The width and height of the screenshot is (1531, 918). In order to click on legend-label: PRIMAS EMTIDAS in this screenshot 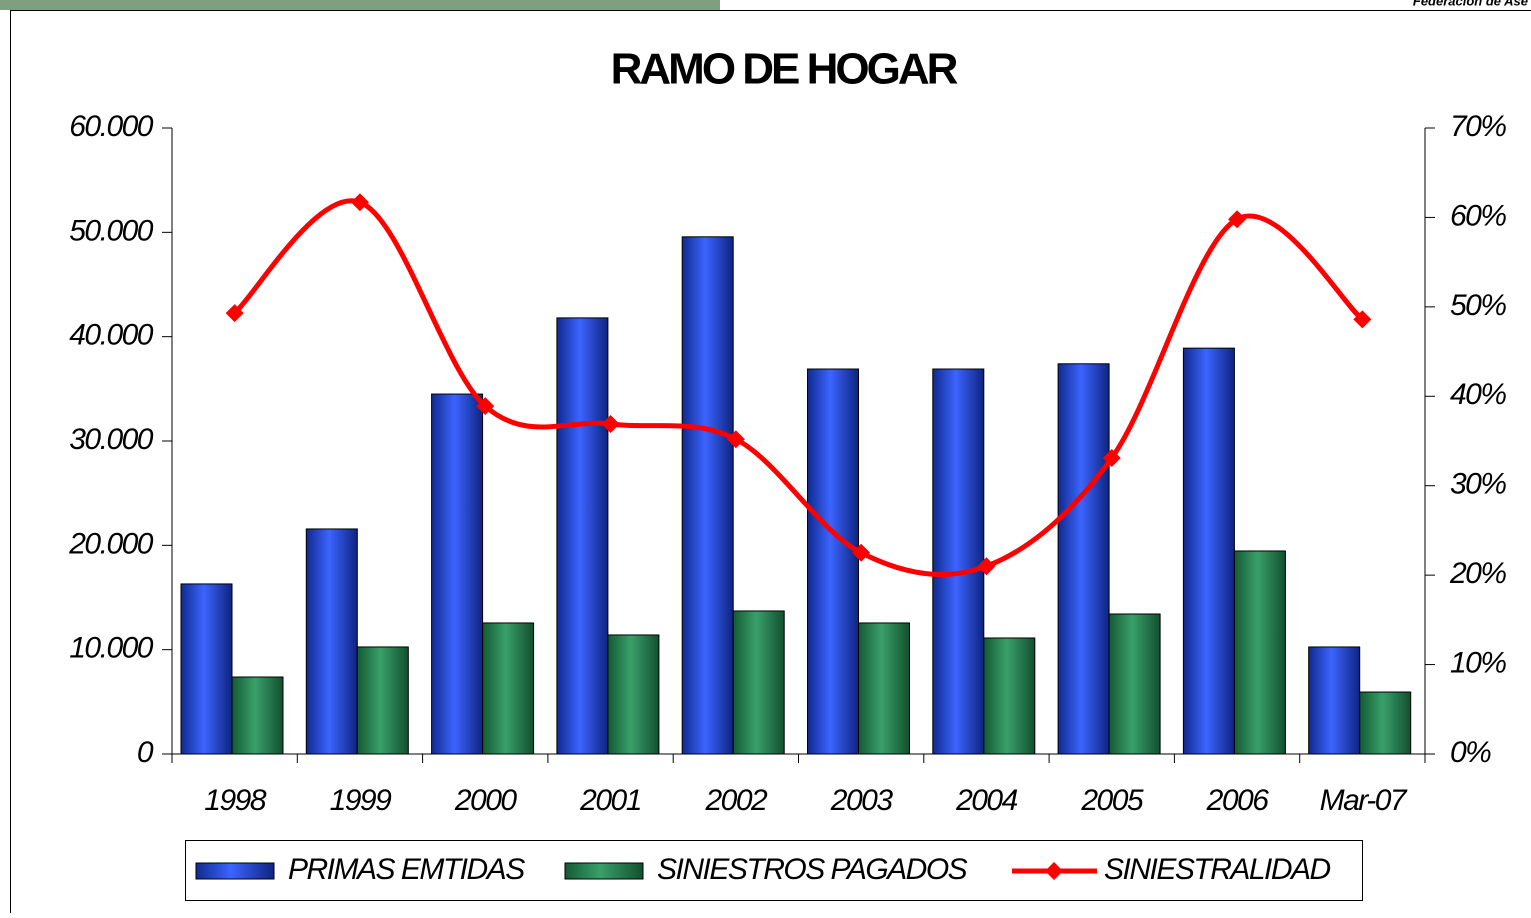, I will do `click(406, 869)`.